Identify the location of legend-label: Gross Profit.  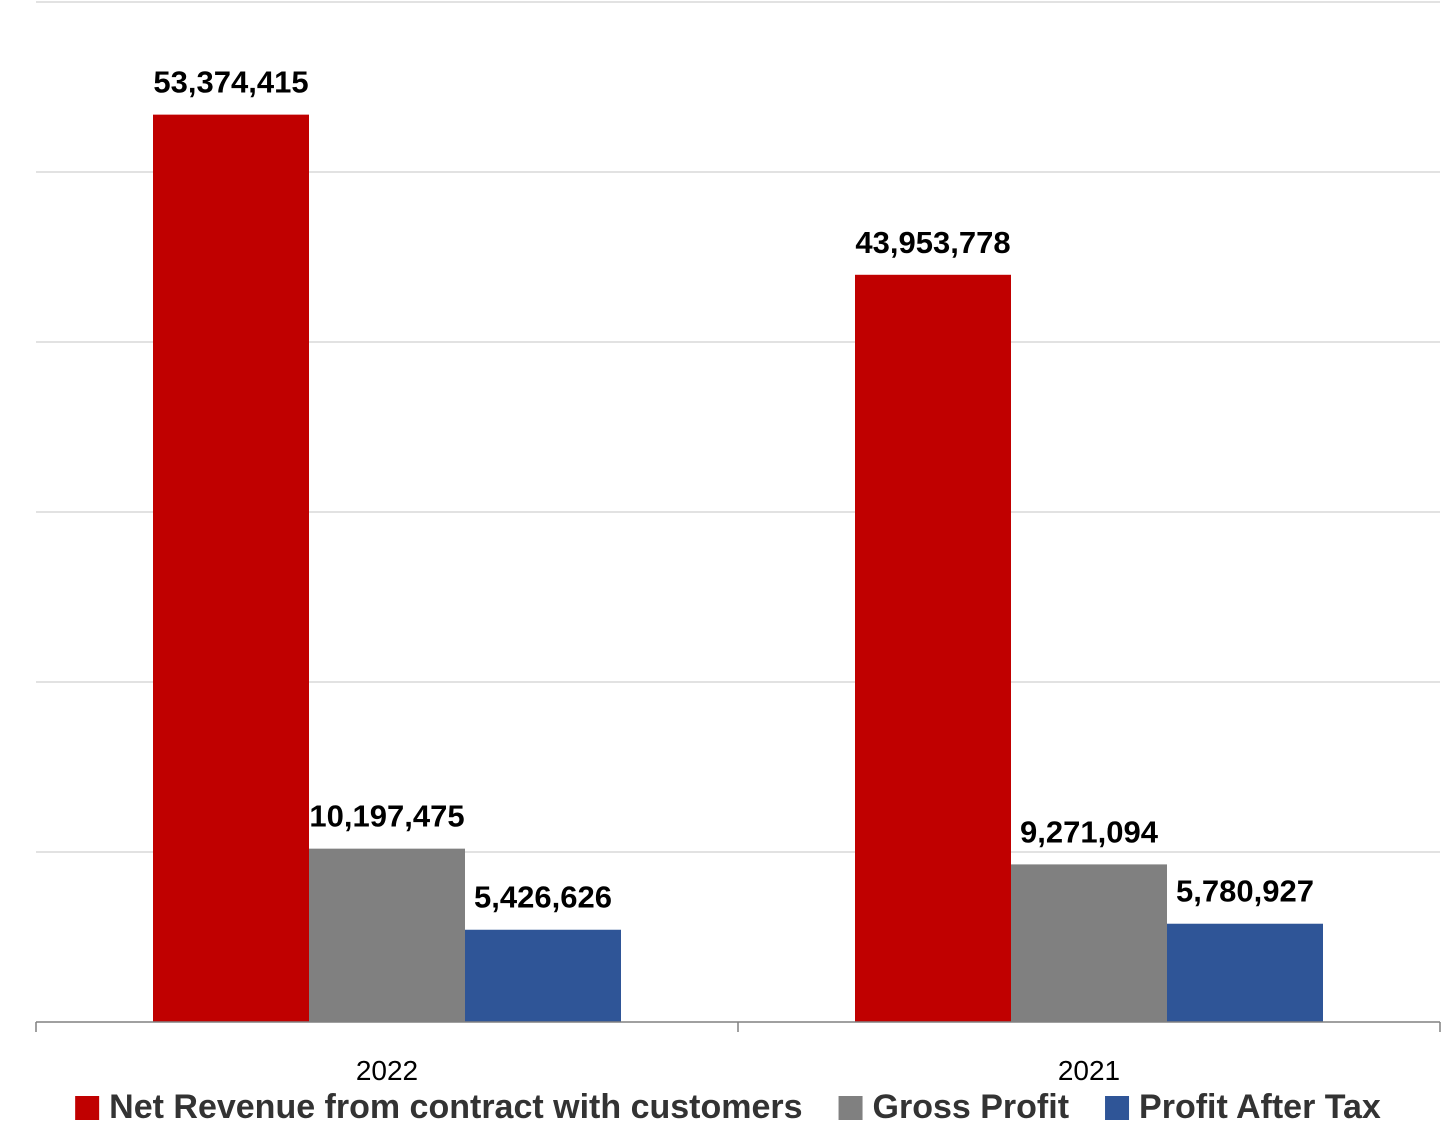
(971, 1107).